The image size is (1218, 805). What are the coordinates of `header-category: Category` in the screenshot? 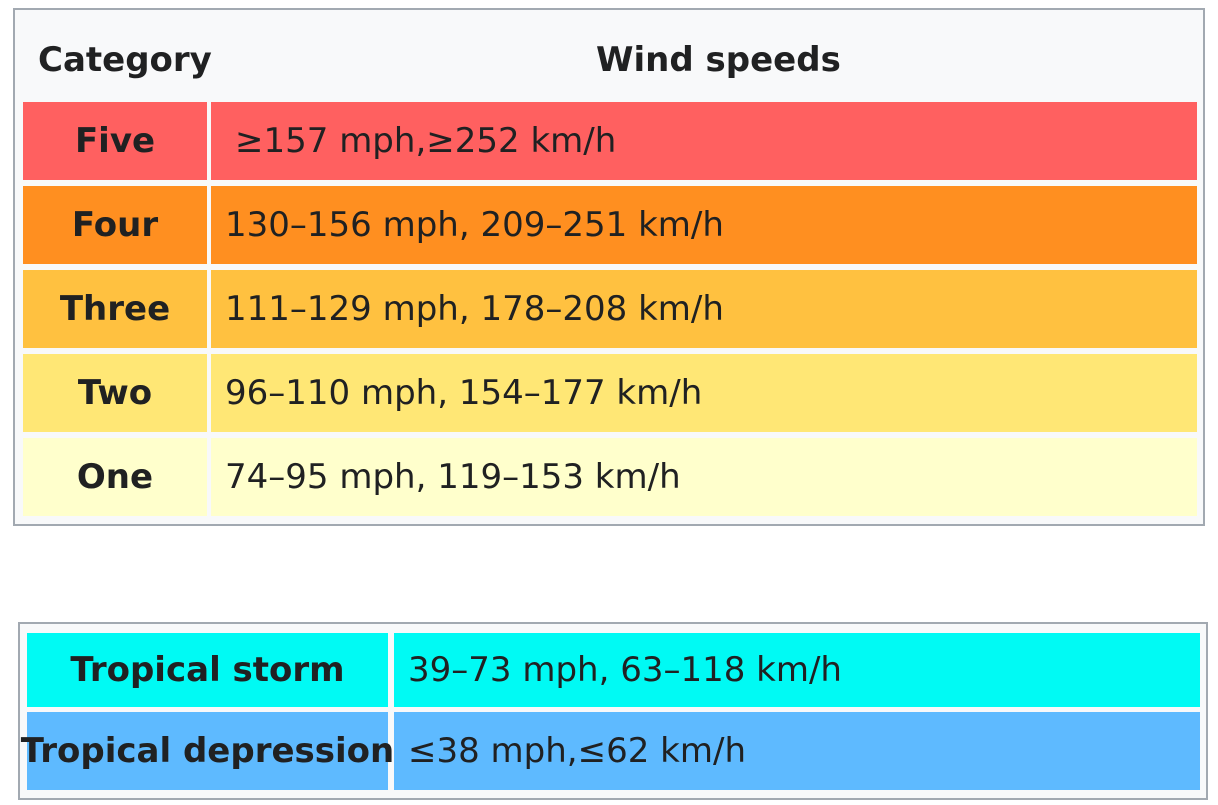 It's located at (125, 60).